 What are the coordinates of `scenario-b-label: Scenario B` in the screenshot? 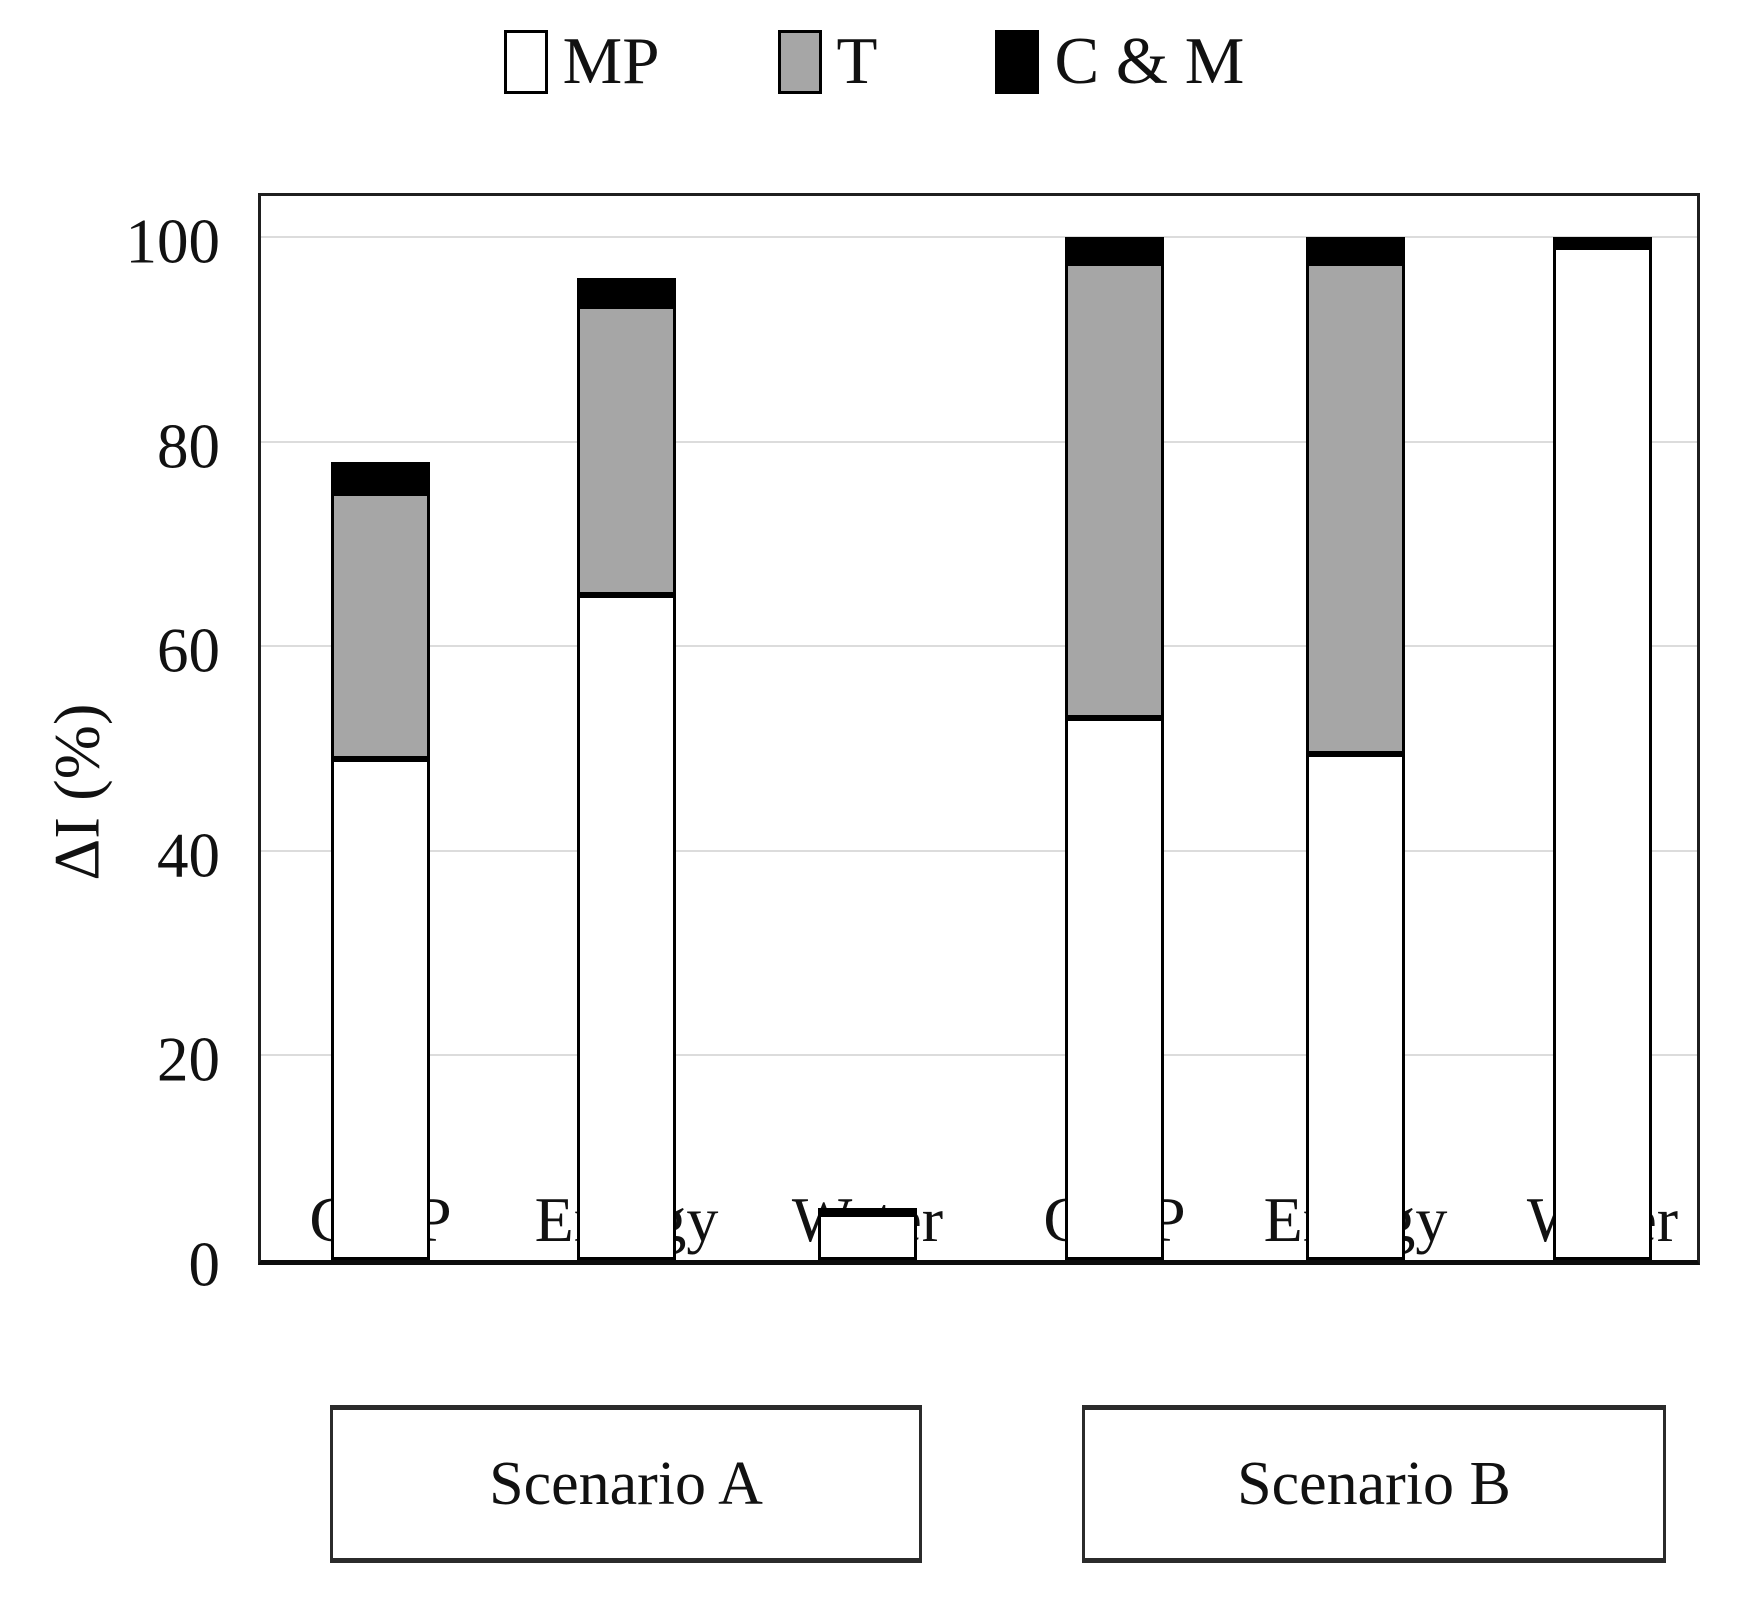 It's located at (1374, 1483).